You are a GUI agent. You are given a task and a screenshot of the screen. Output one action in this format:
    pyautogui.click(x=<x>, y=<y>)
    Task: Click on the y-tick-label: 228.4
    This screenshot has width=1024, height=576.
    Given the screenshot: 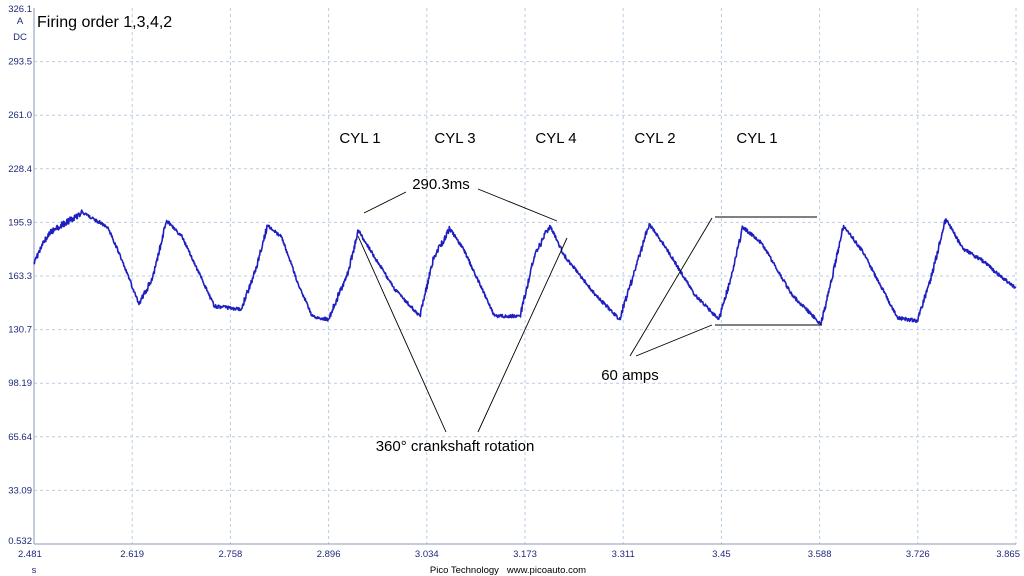 What is the action you would take?
    pyautogui.click(x=20, y=169)
    